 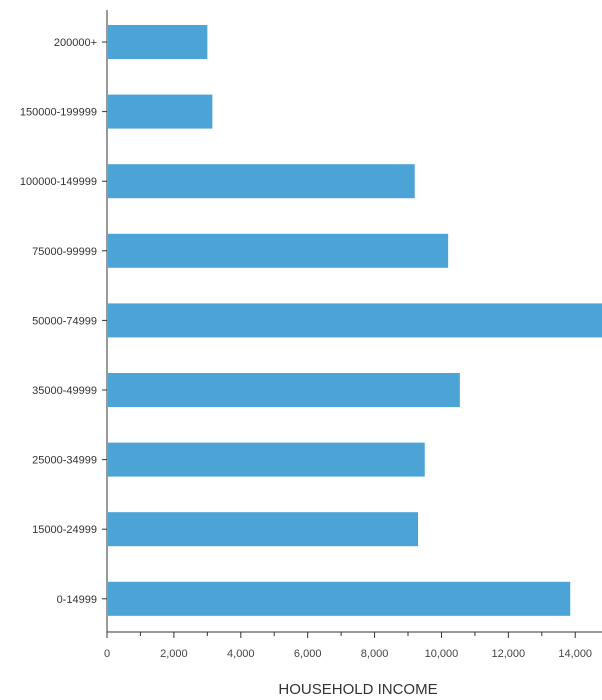 I want to click on x-tick-label-10000: 10,000, so click(x=442, y=654).